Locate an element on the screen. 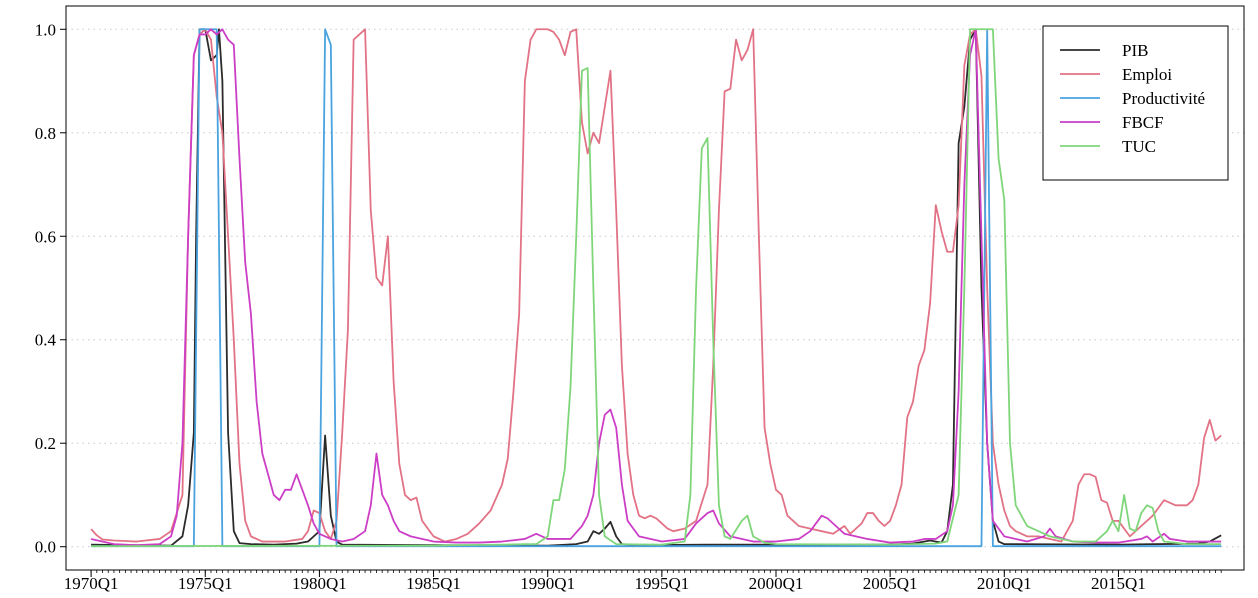 The image size is (1258, 598). y-tick-label: 0.6 is located at coordinates (45, 236).